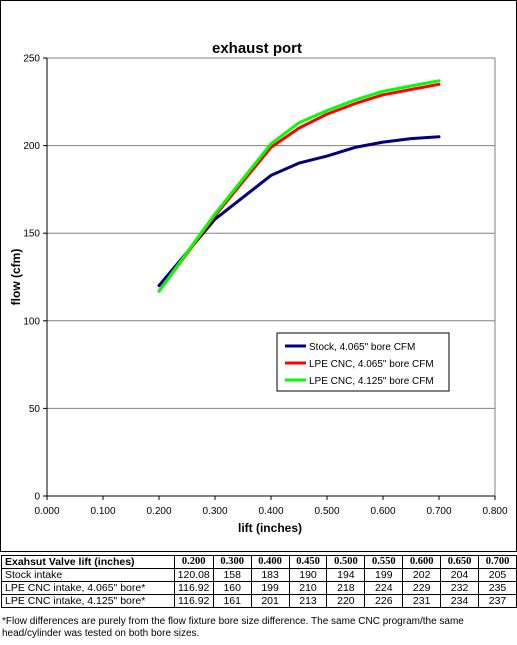 The height and width of the screenshot is (645, 517). What do you see at coordinates (88, 575) in the screenshot?
I see `table-row-label: Stock intake` at bounding box center [88, 575].